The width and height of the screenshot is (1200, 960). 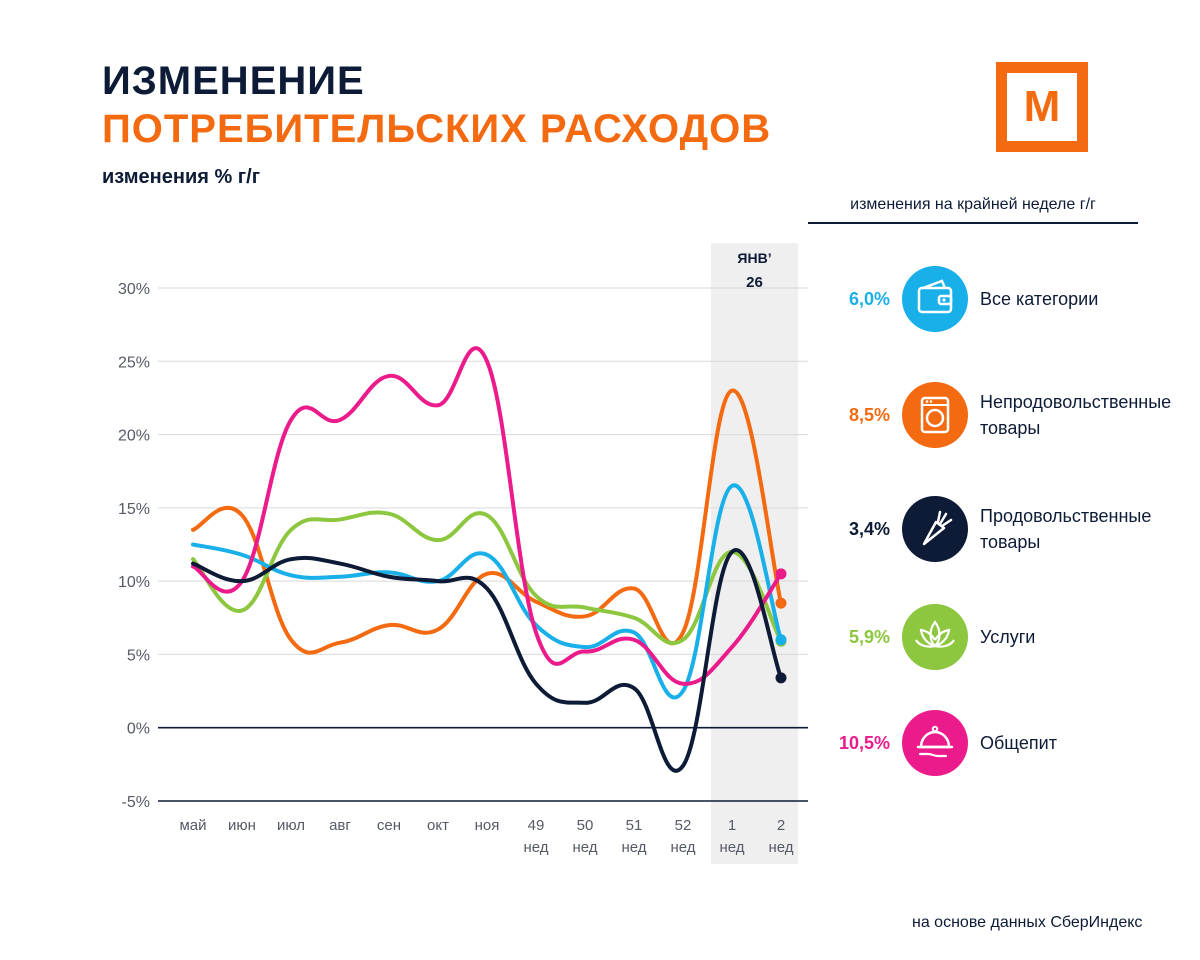 I want to click on legend-value: 10,5%, so click(x=864, y=743).